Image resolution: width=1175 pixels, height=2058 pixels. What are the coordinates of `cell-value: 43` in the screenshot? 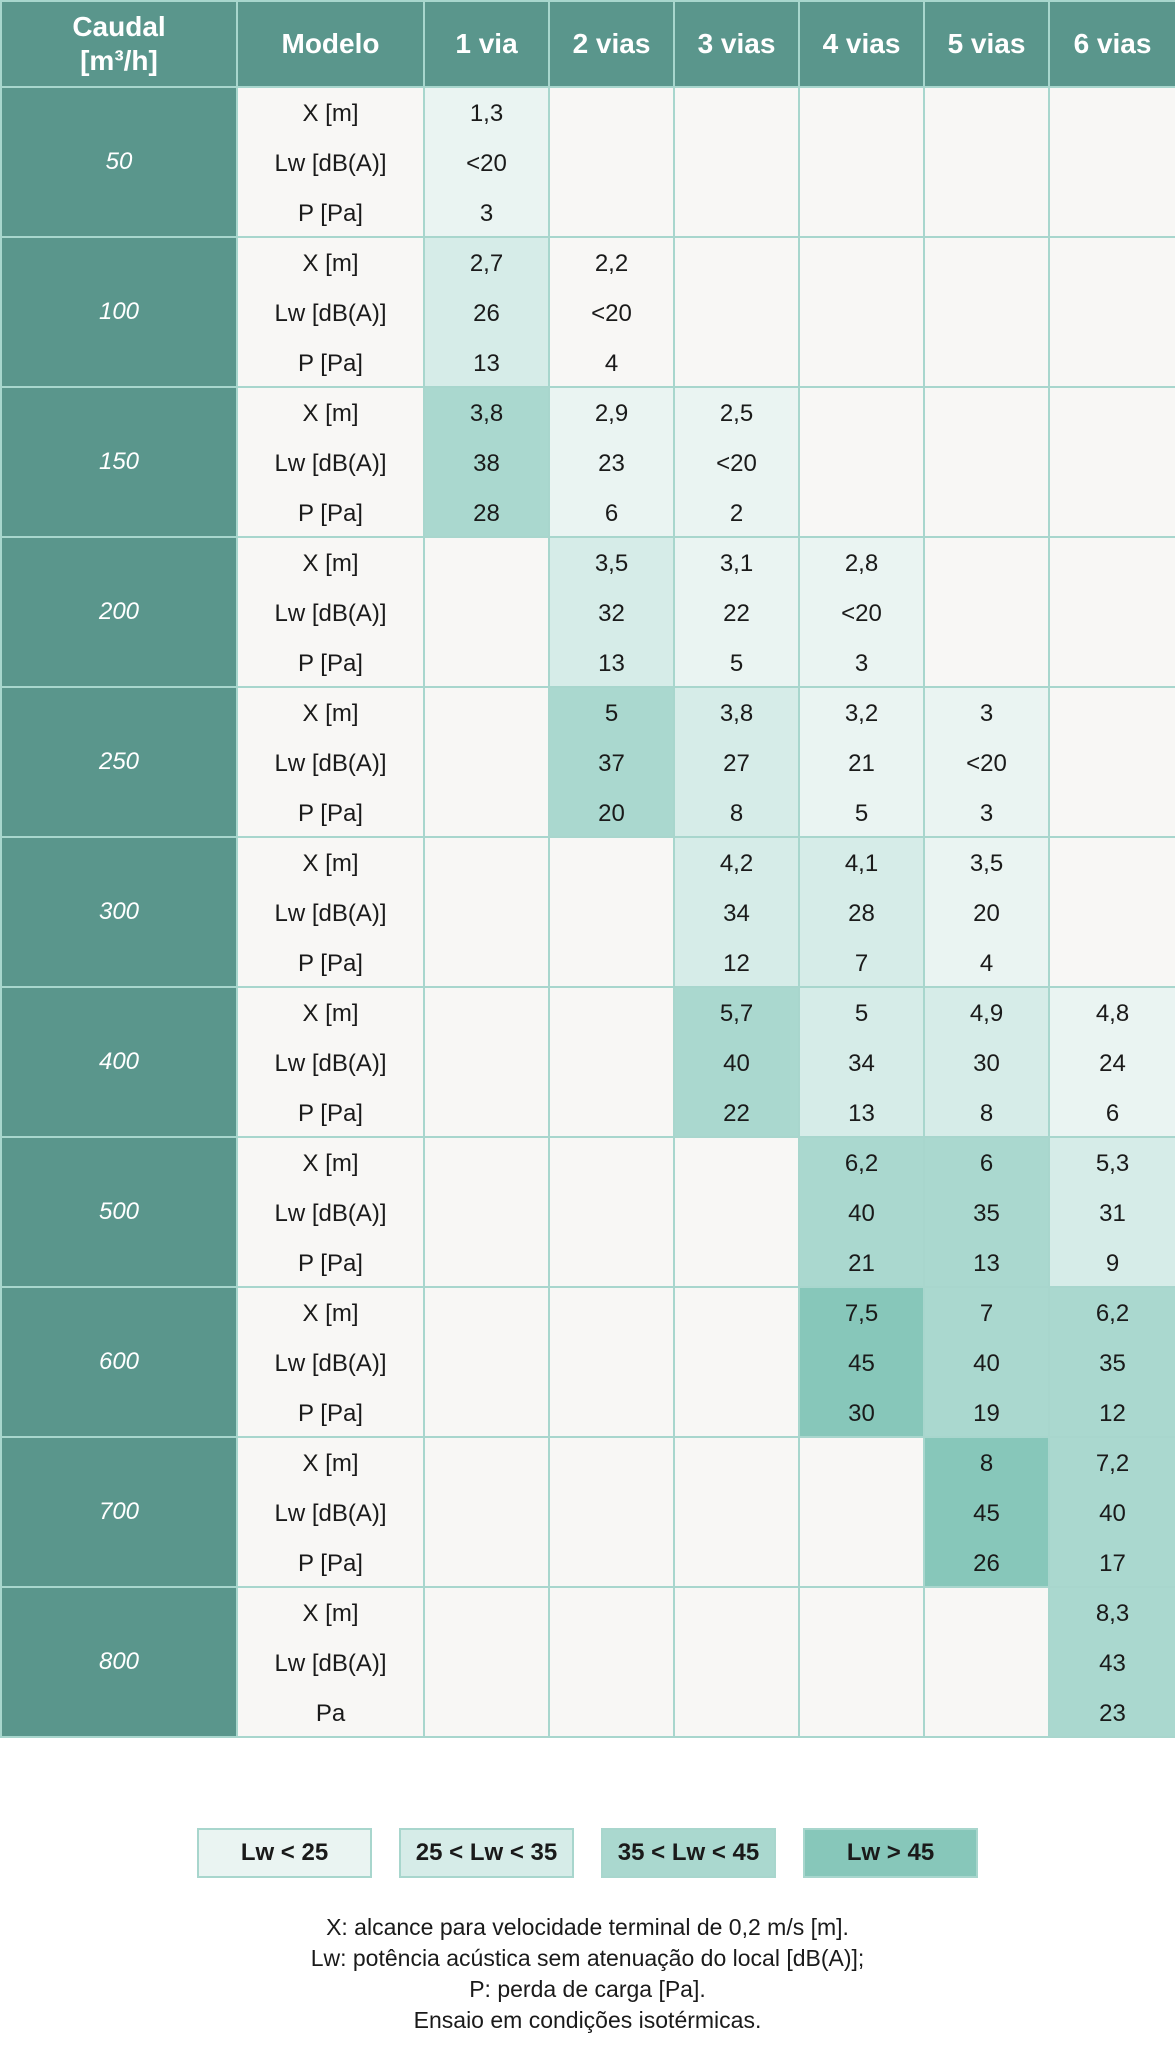 It's located at (1112, 1663).